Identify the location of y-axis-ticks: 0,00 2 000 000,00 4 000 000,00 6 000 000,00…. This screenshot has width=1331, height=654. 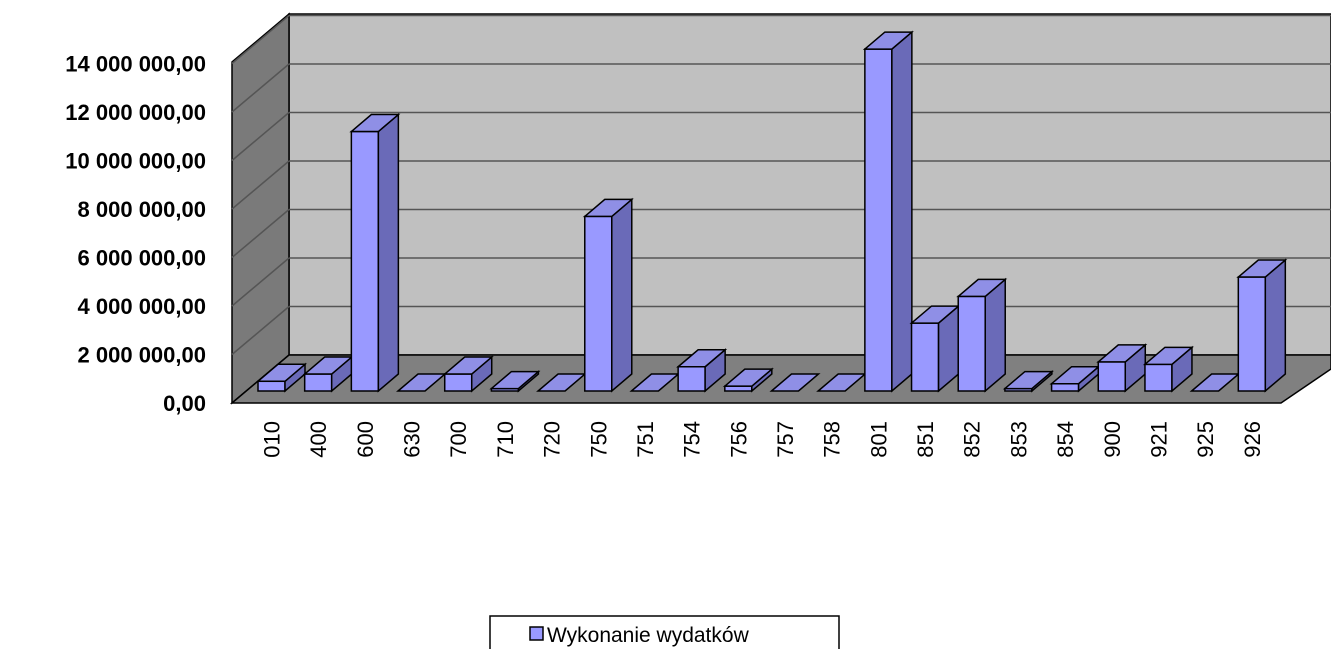
(135, 234).